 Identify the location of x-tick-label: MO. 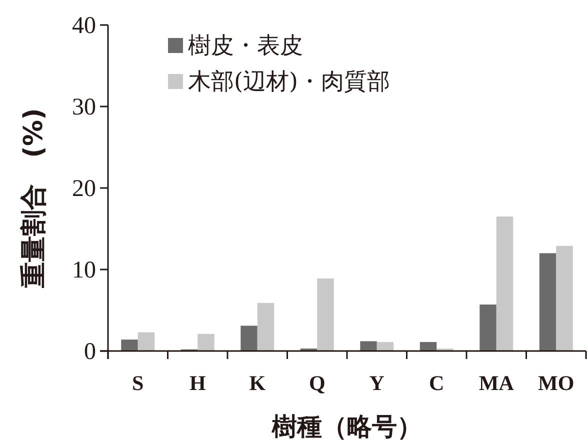
(556, 383).